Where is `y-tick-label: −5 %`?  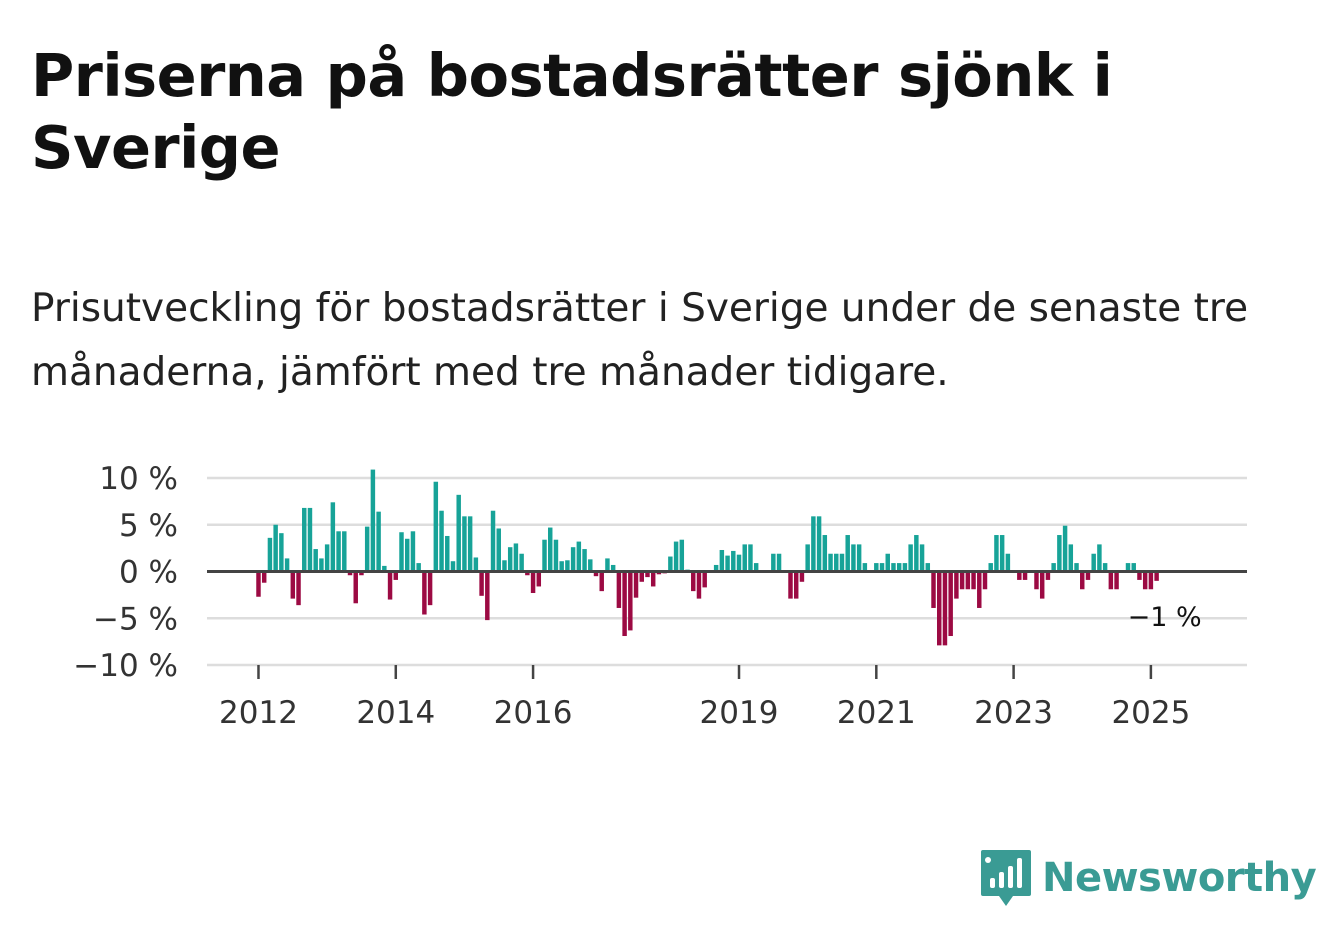
y-tick-label: −5 % is located at coordinates (135, 619).